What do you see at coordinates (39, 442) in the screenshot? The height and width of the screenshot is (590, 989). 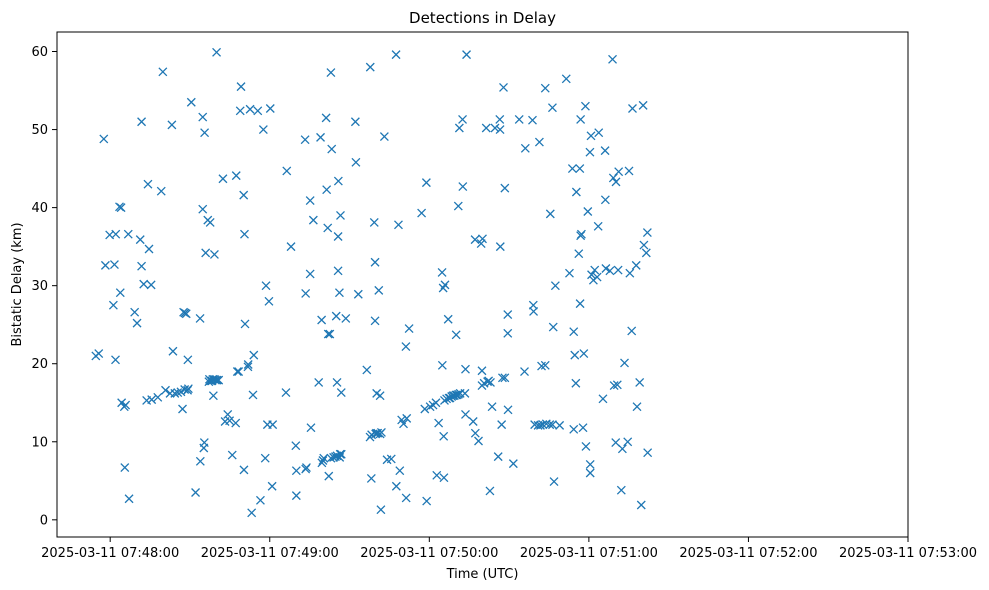 I see `y-tick-label-1: 10` at bounding box center [39, 442].